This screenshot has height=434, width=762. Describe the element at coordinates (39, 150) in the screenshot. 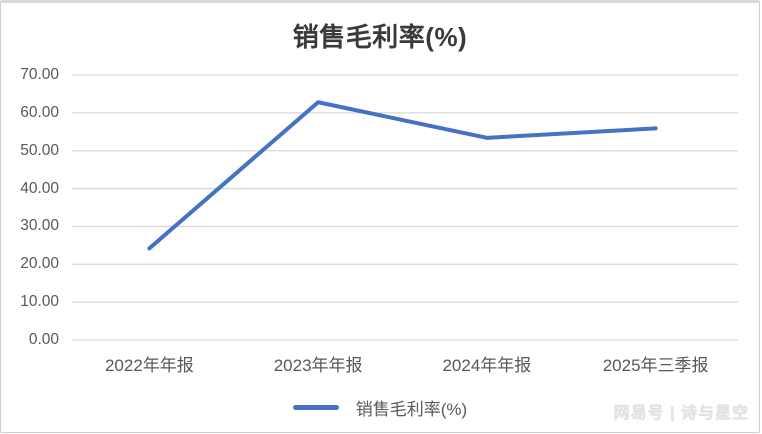

I see `y-tick-label: 50.00` at that location.